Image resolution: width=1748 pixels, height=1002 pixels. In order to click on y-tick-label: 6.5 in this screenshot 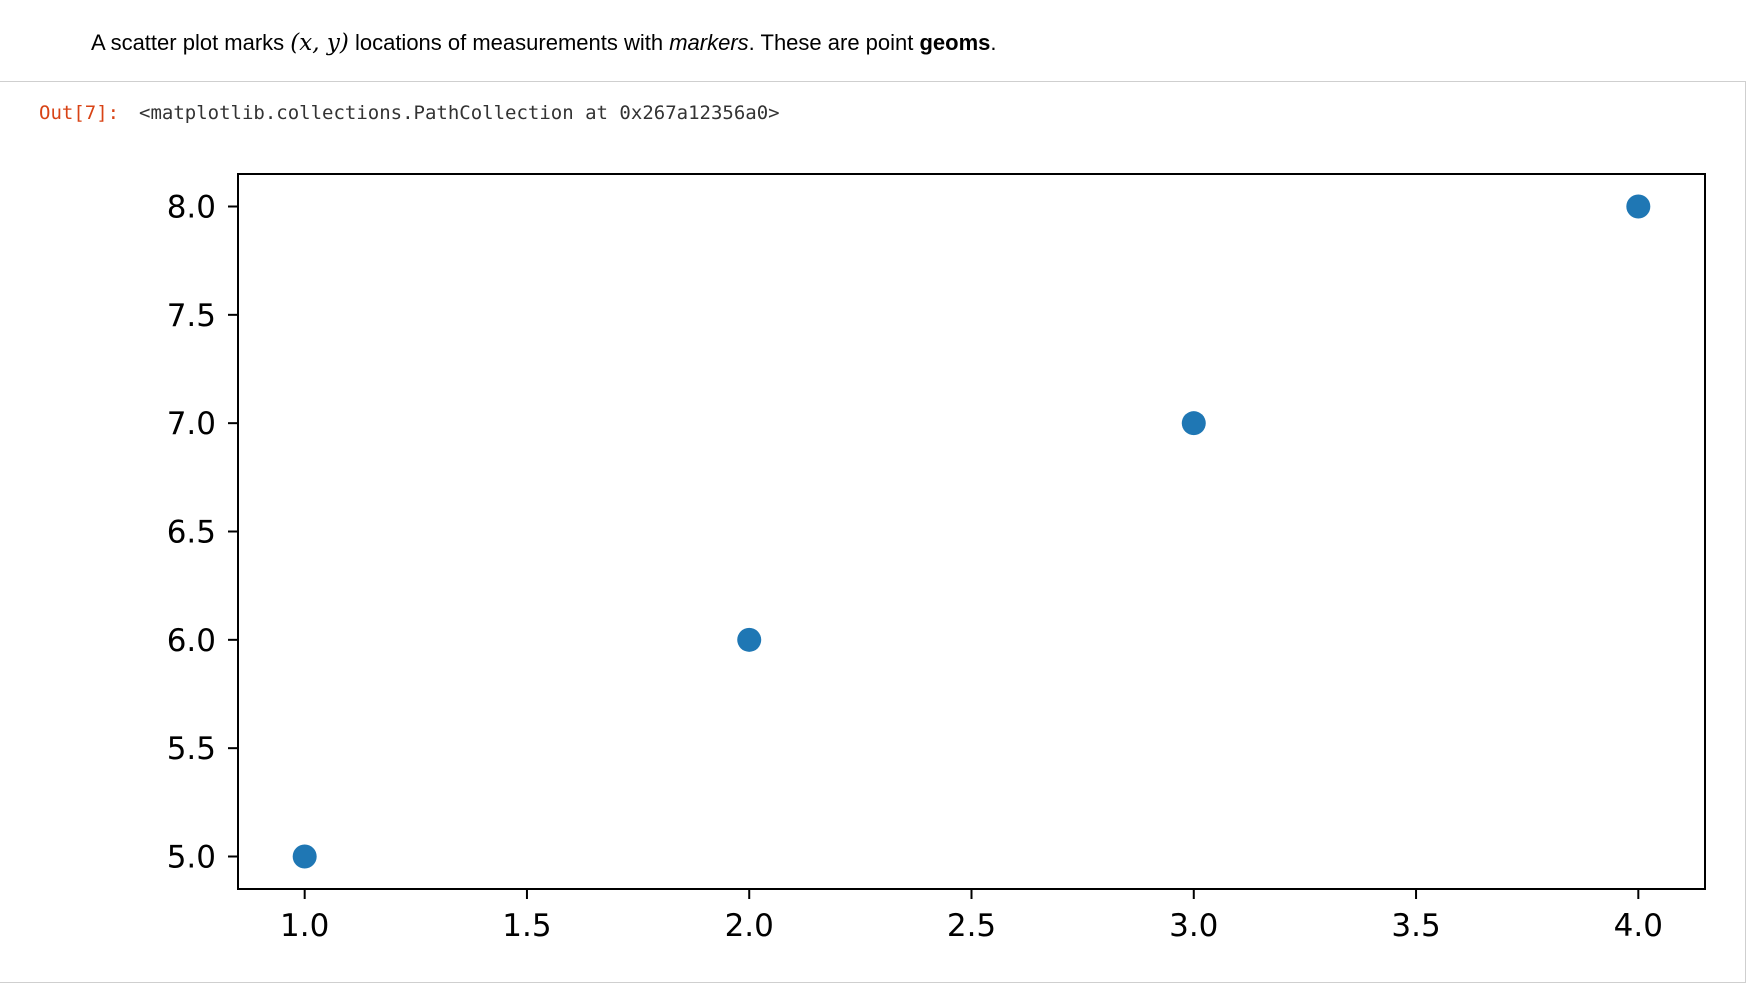, I will do `click(191, 533)`.